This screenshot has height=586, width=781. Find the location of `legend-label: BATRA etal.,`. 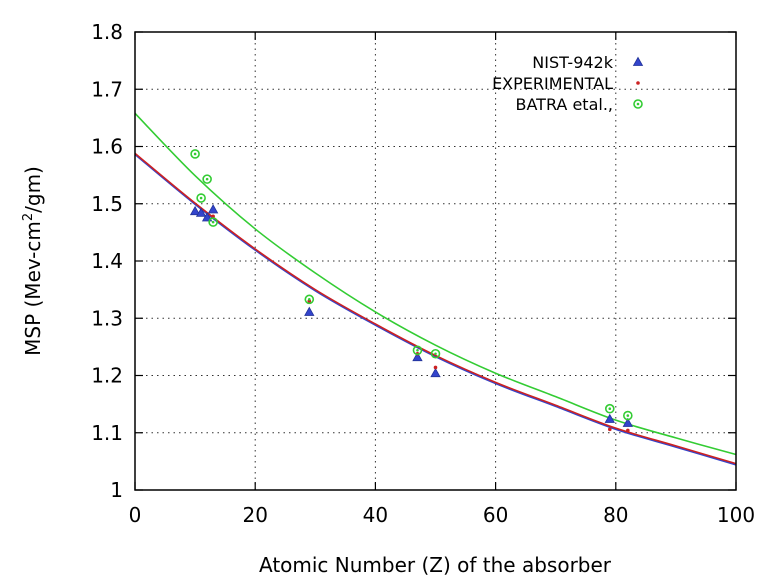

legend-label: BATRA etal., is located at coordinates (565, 104).